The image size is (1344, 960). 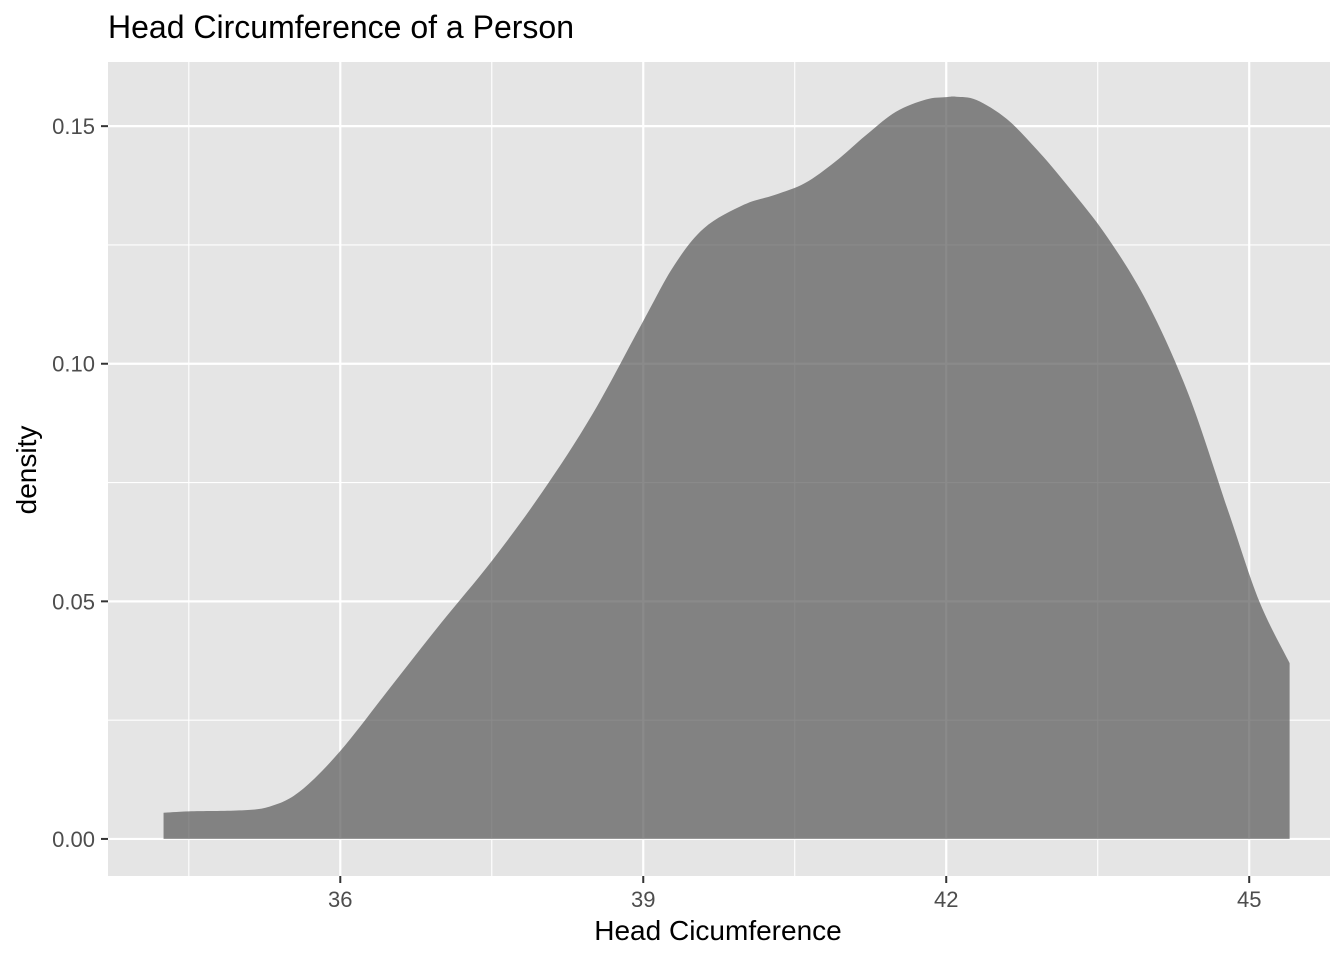 What do you see at coordinates (73, 126) in the screenshot?
I see `y-tick-label: 0.15` at bounding box center [73, 126].